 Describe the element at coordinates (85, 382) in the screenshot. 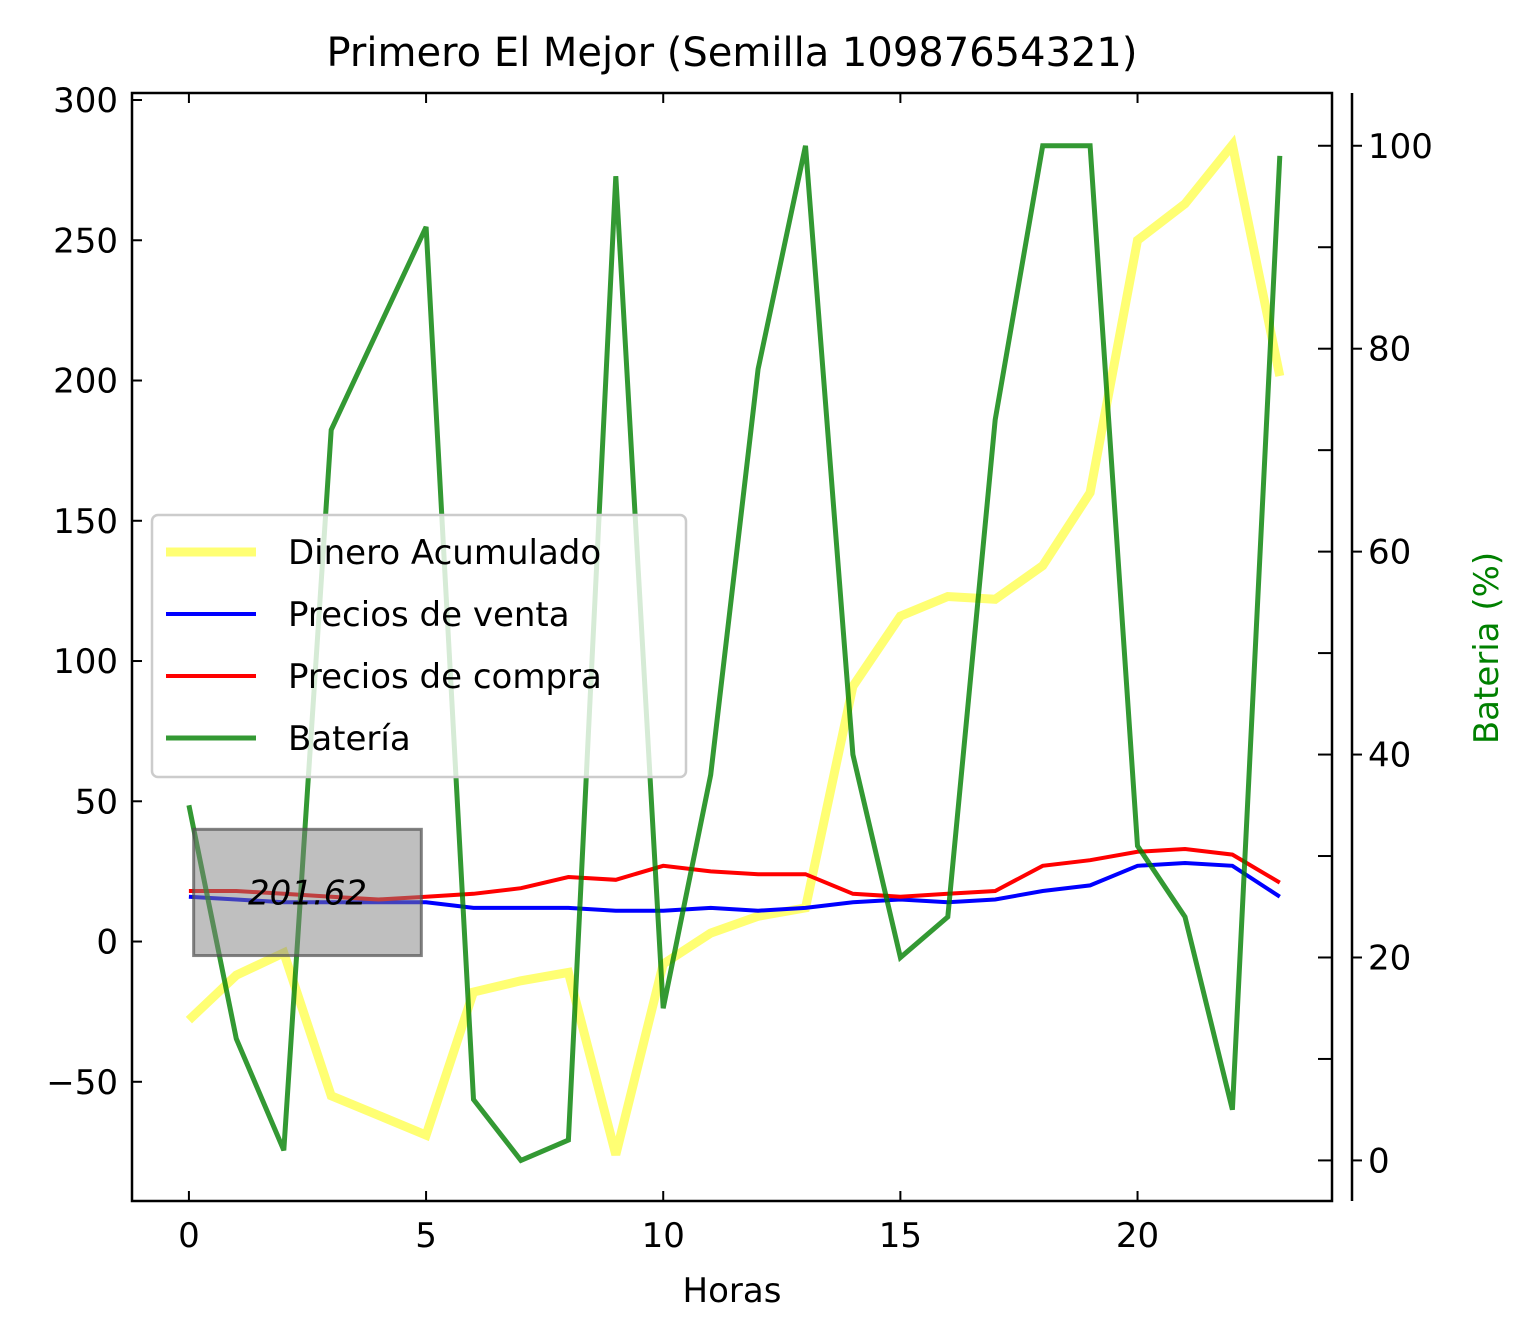

I see `y-tick-label: 200` at that location.